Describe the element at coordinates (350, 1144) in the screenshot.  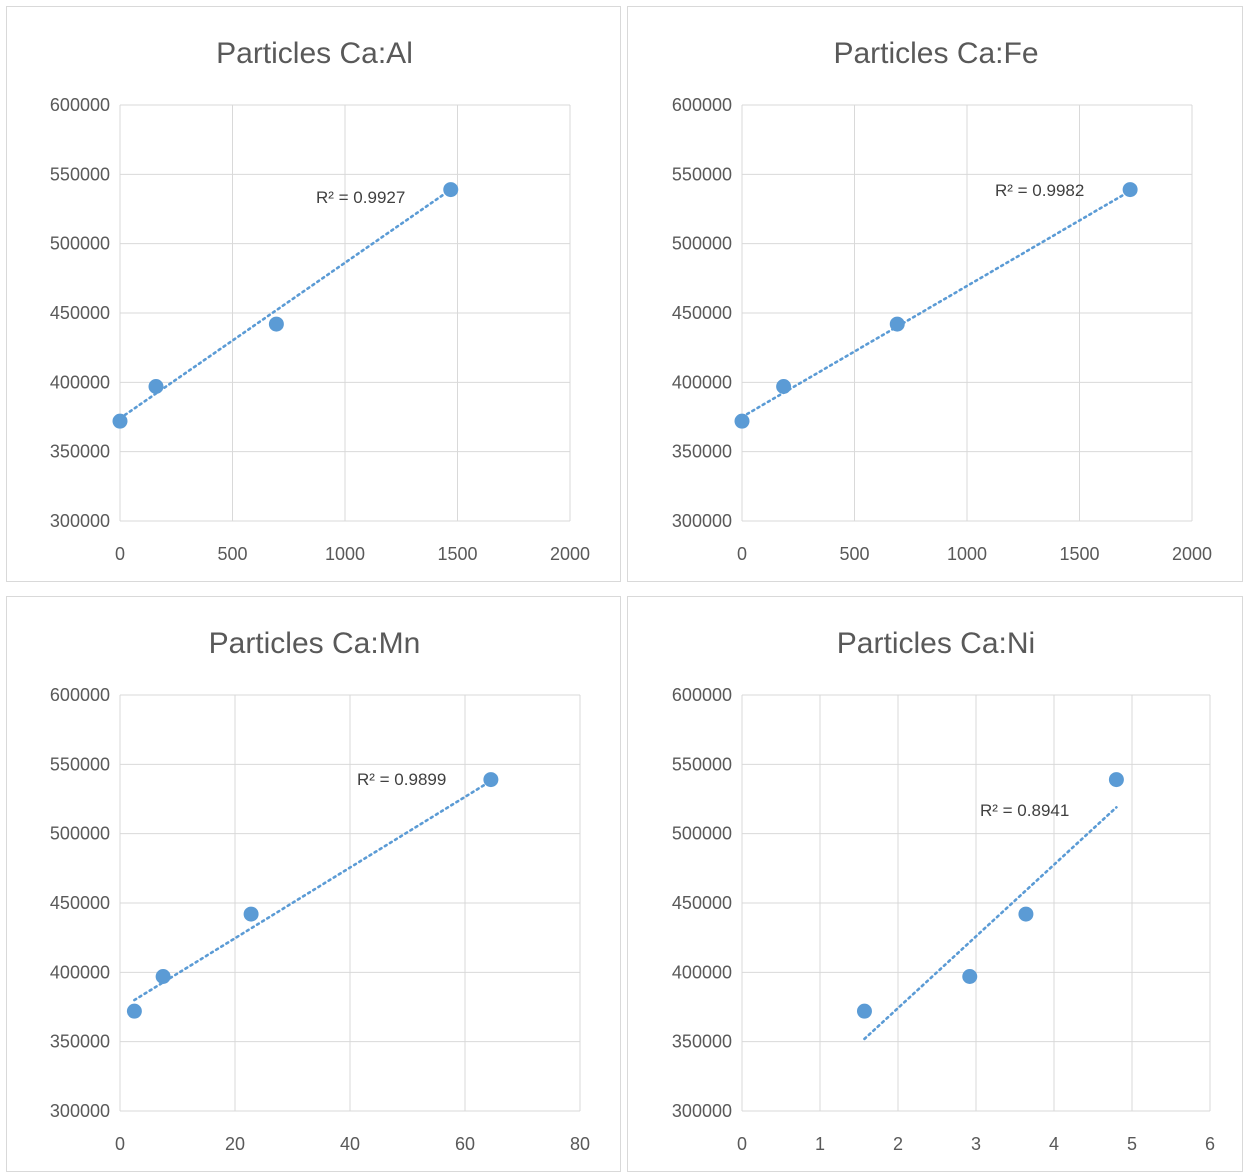
I see `x-tick-label: 40` at that location.